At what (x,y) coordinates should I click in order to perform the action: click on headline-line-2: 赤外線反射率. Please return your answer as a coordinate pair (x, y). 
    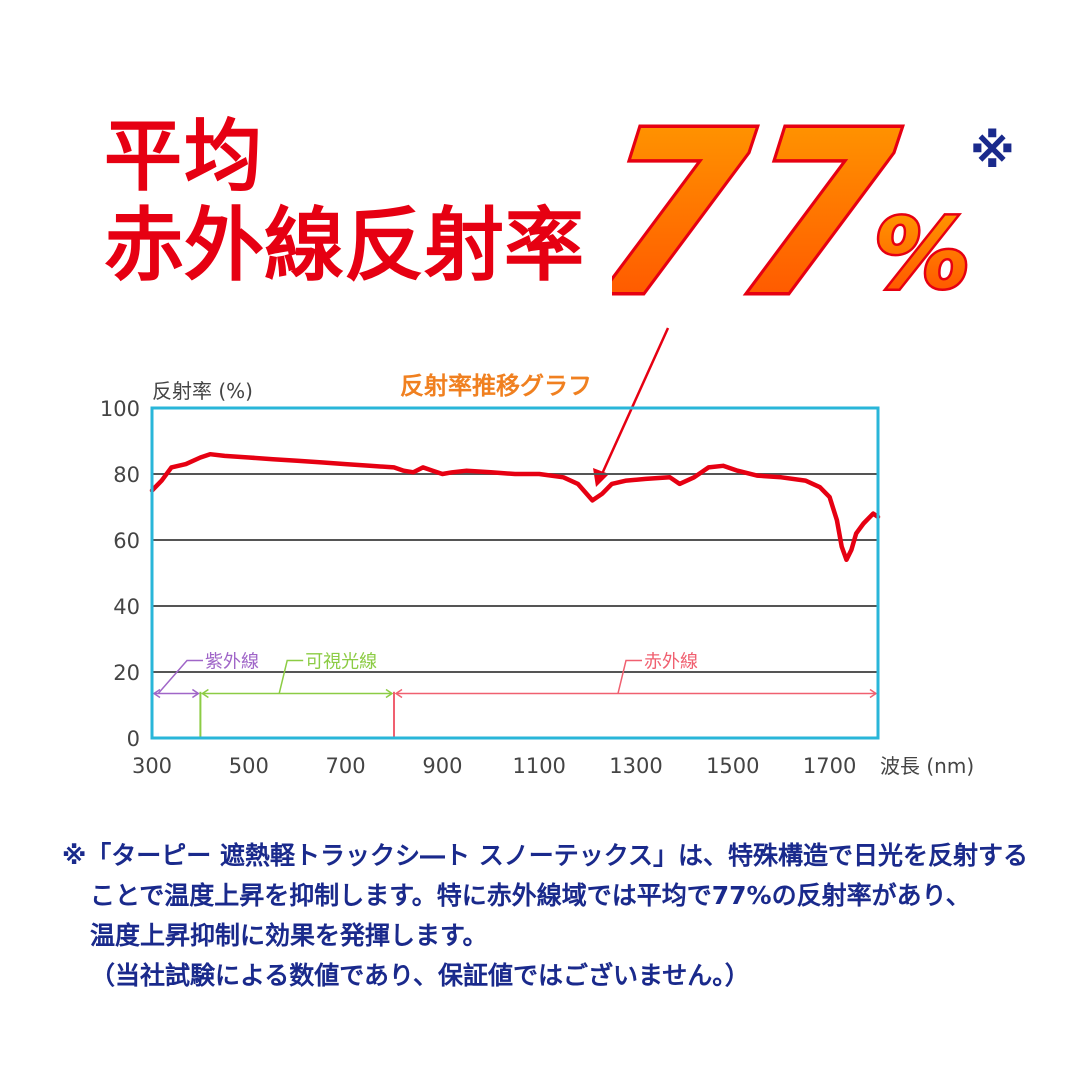
    Looking at the image, I should click on (344, 245).